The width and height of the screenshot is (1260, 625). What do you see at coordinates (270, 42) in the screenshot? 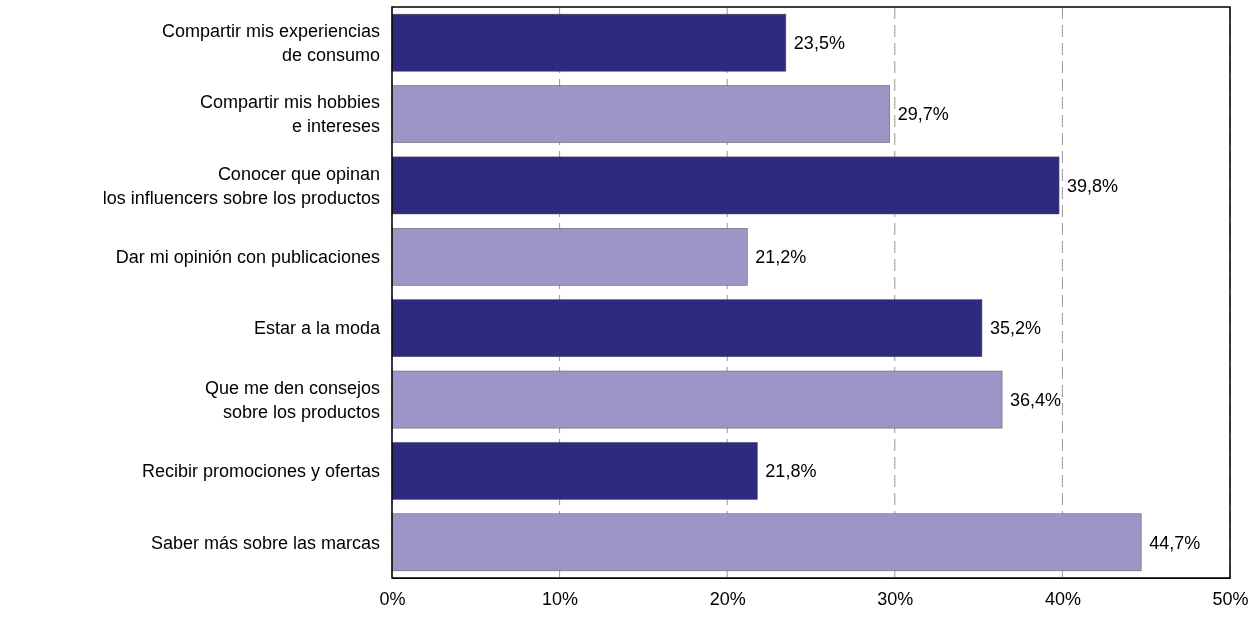
I see `y-tick-label: Compartir mis experiencias de consumo` at bounding box center [270, 42].